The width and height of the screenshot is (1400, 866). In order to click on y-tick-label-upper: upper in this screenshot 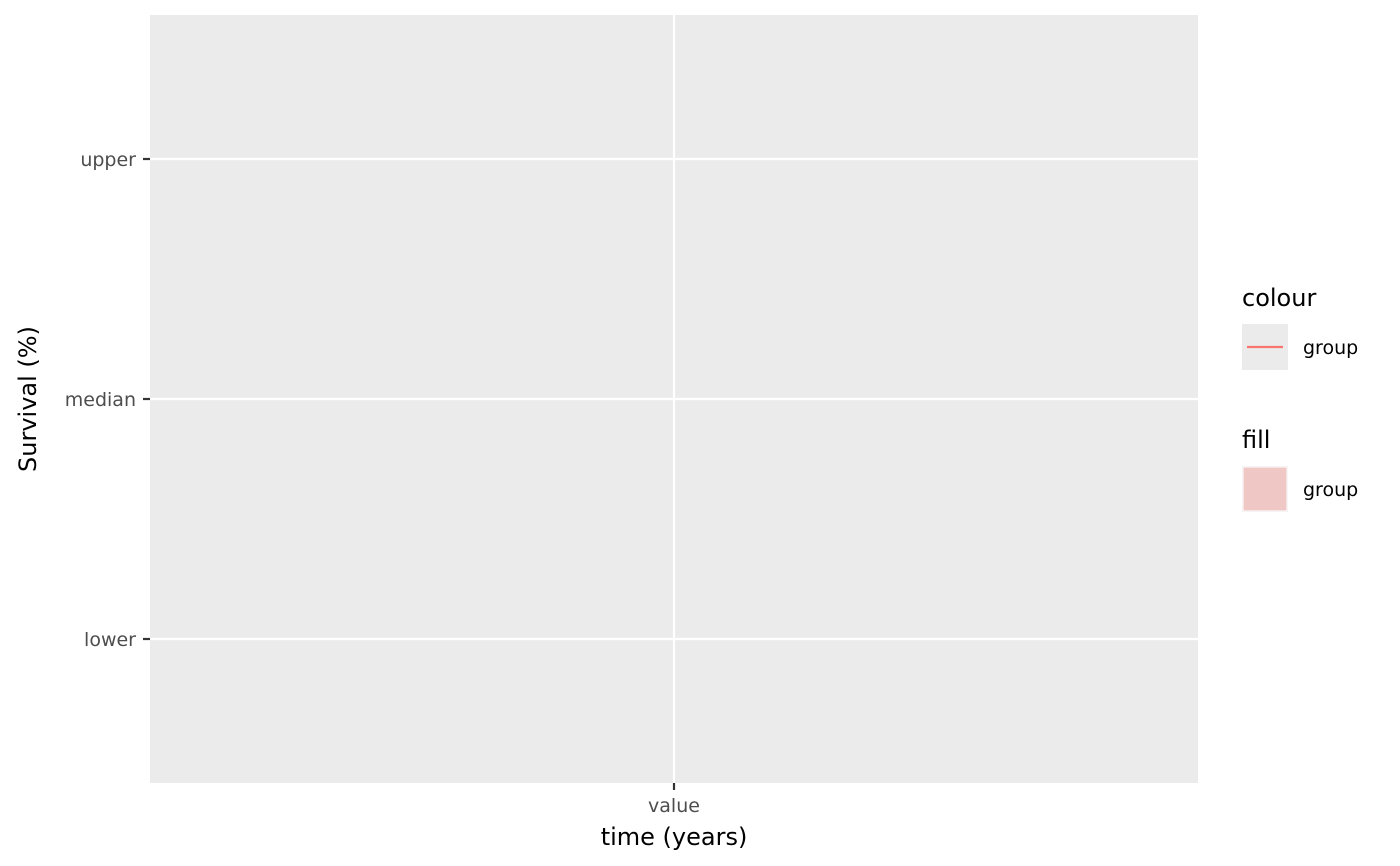, I will do `click(108, 160)`.